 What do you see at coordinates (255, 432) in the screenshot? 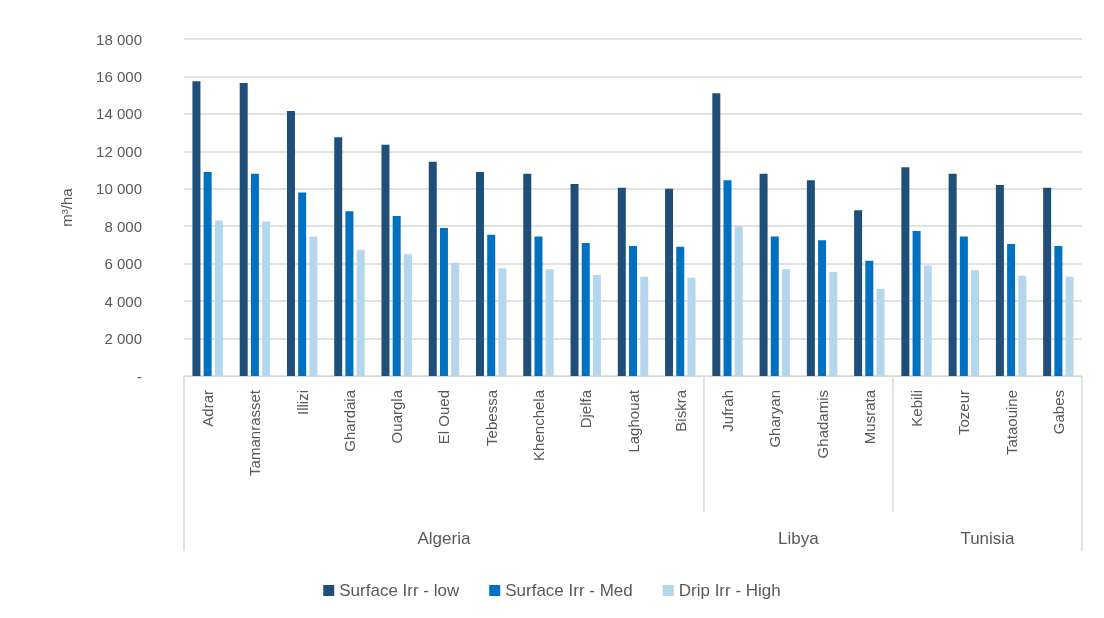
I see `x-tick-label: Tamanrasset` at bounding box center [255, 432].